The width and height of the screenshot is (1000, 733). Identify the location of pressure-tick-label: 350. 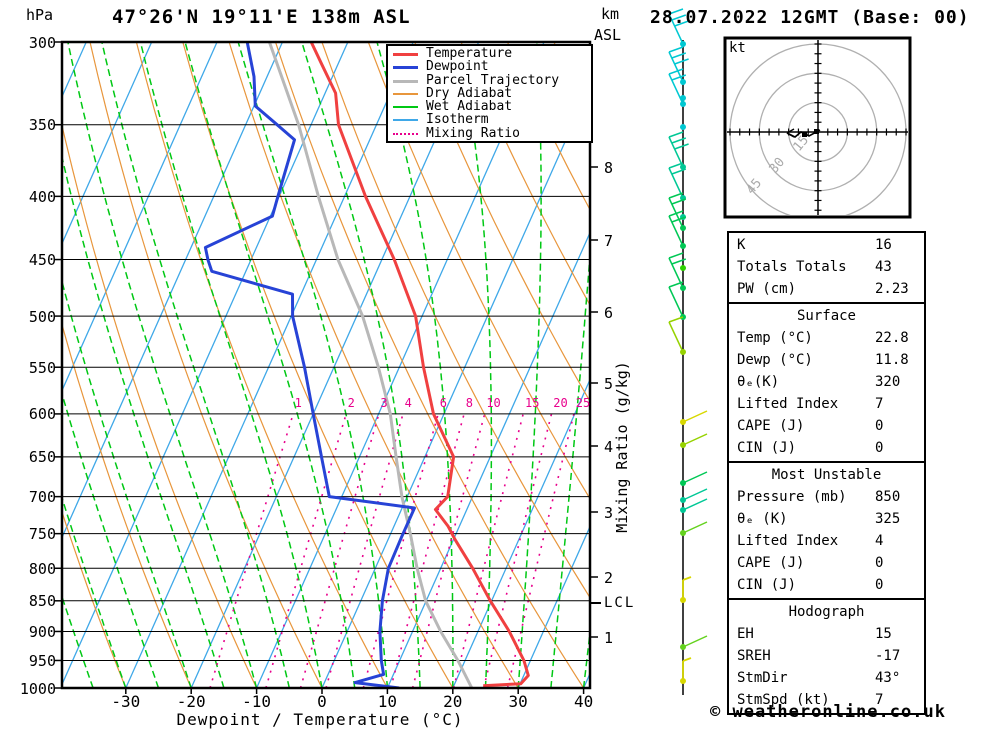
(42, 125).